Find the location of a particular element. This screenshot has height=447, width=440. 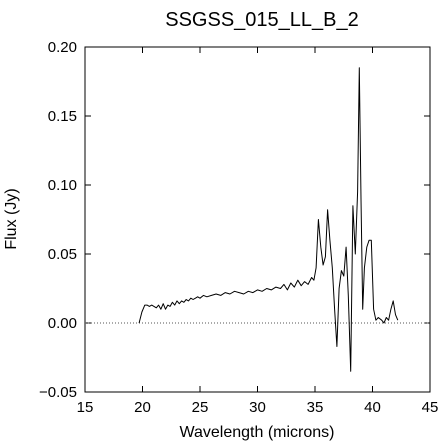

x-tick-label: 40 is located at coordinates (372, 407).